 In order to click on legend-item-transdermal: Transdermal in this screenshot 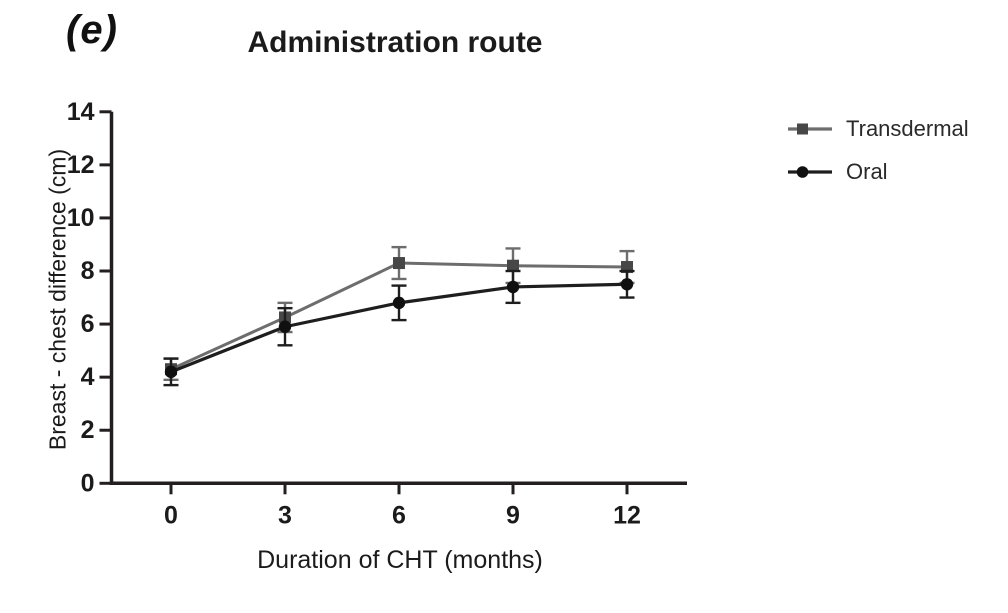, I will do `click(878, 129)`.